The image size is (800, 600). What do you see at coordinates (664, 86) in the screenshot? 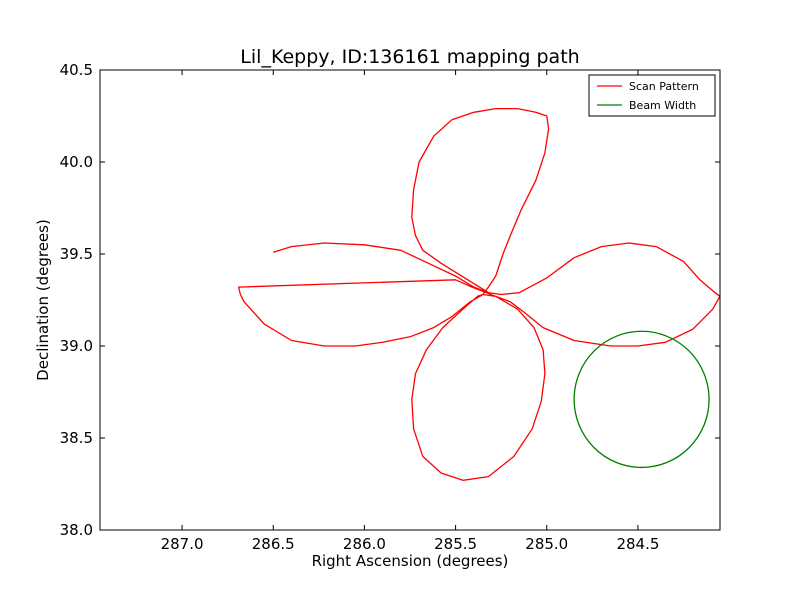
I see `legend-label-scan-pattern: Scan Pattern` at bounding box center [664, 86].